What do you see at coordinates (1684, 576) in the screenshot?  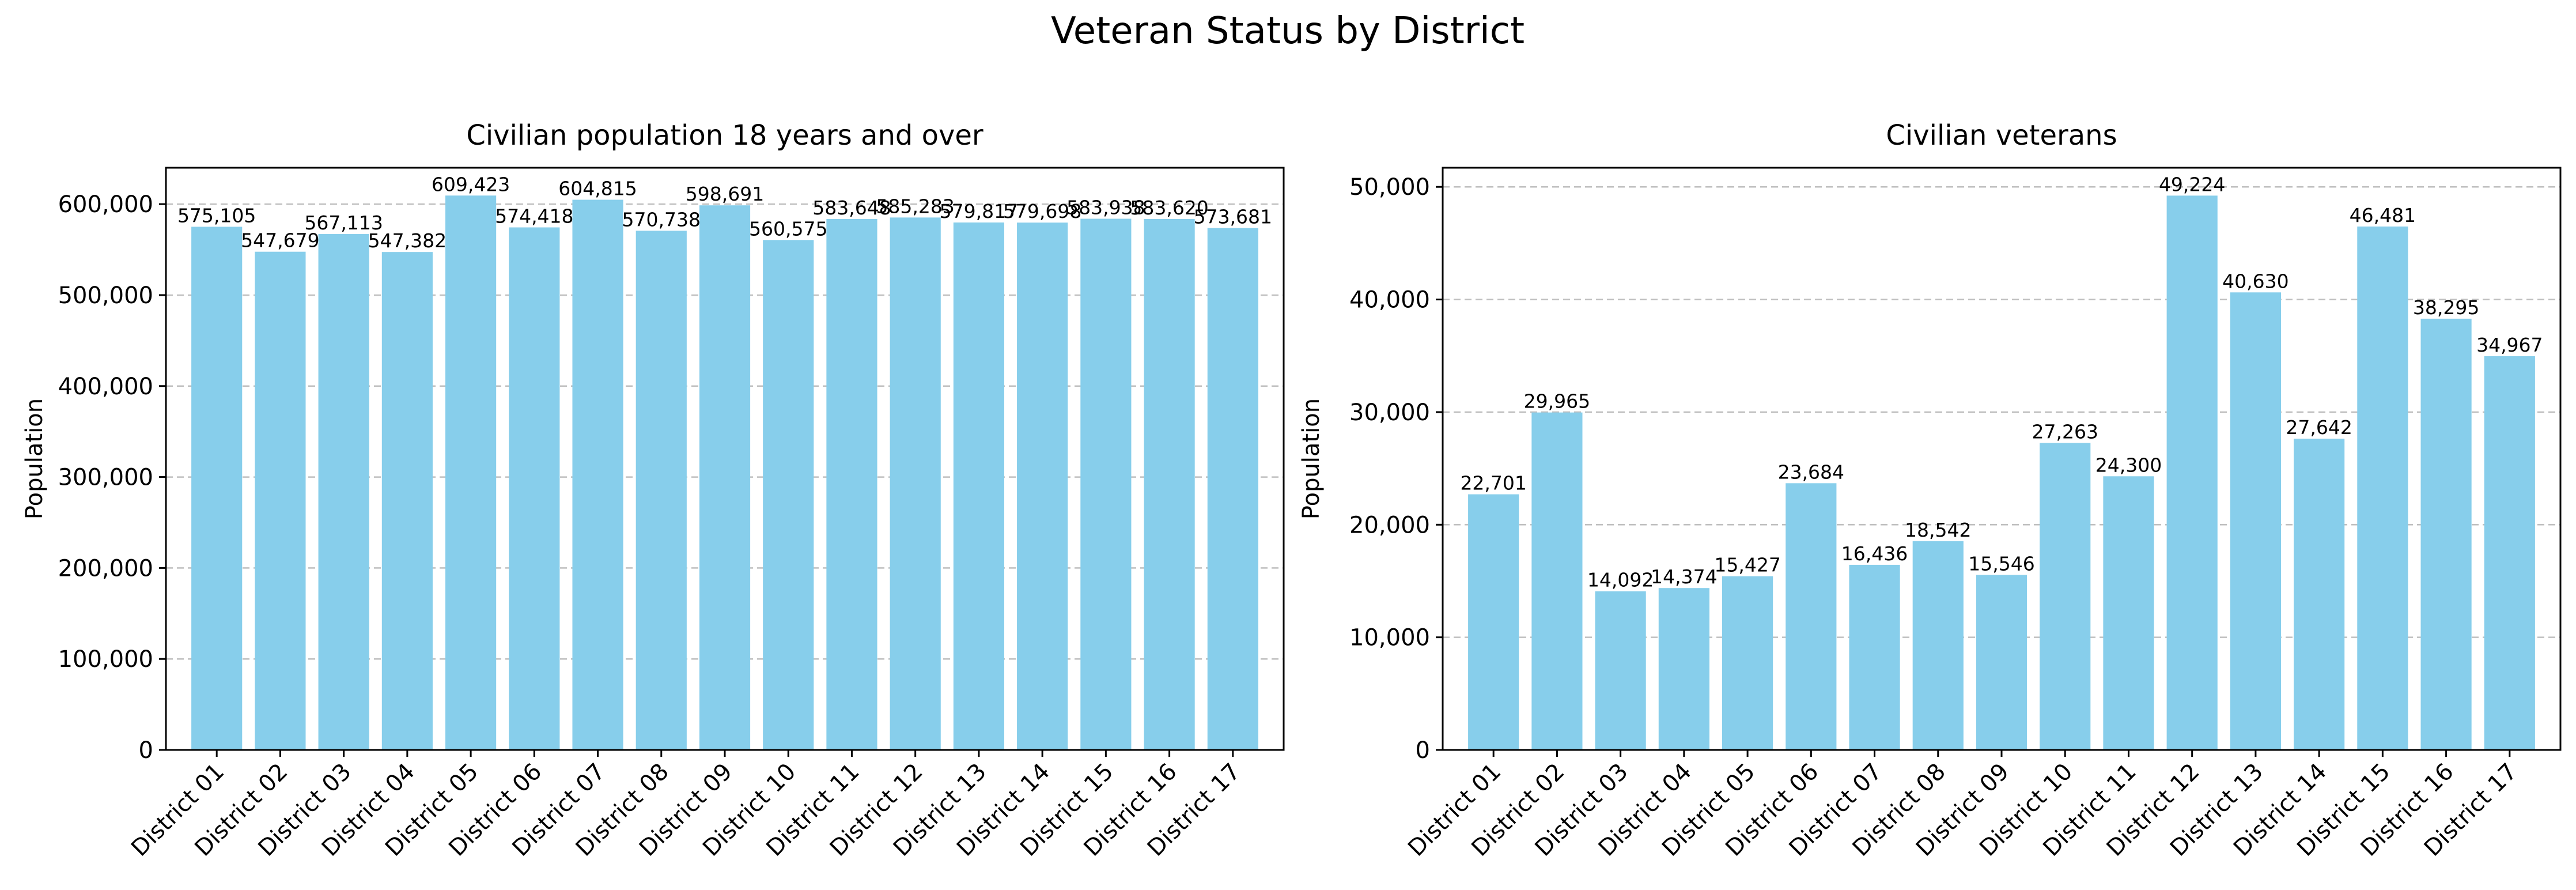 I see `data-label: 14,374` at bounding box center [1684, 576].